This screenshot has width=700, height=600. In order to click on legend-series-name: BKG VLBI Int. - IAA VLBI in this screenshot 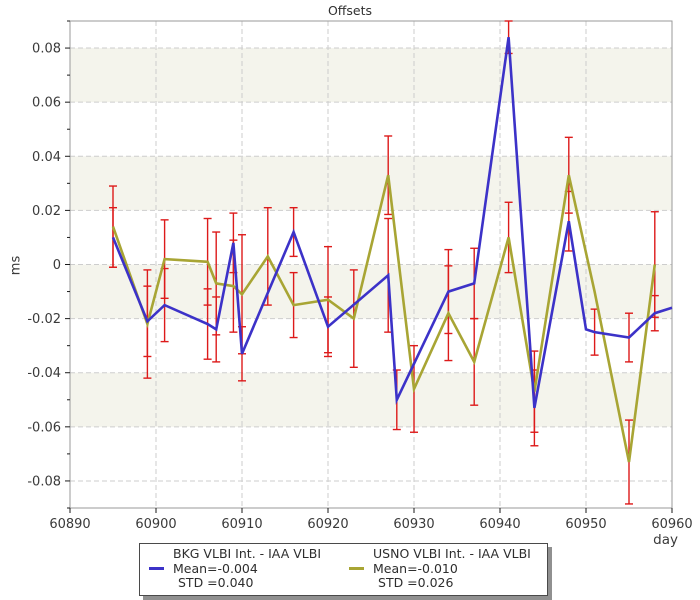, I will do `click(247, 553)`.